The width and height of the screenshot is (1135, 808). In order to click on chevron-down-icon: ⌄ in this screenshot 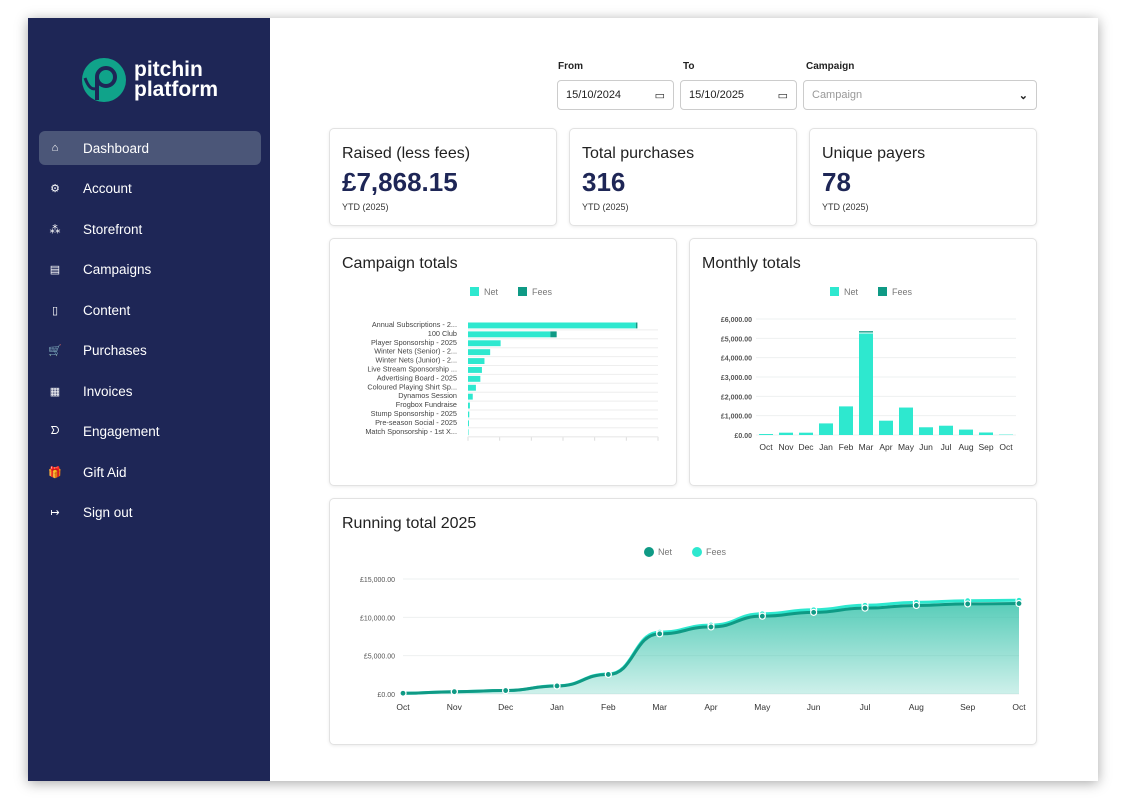, I will do `click(1023, 95)`.